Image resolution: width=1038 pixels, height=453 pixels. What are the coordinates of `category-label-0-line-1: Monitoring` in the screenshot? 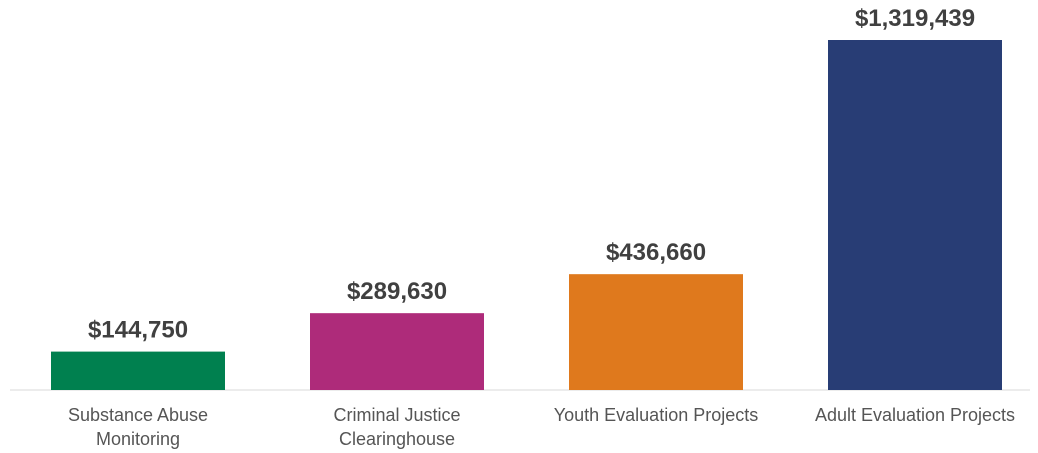 It's located at (138, 439).